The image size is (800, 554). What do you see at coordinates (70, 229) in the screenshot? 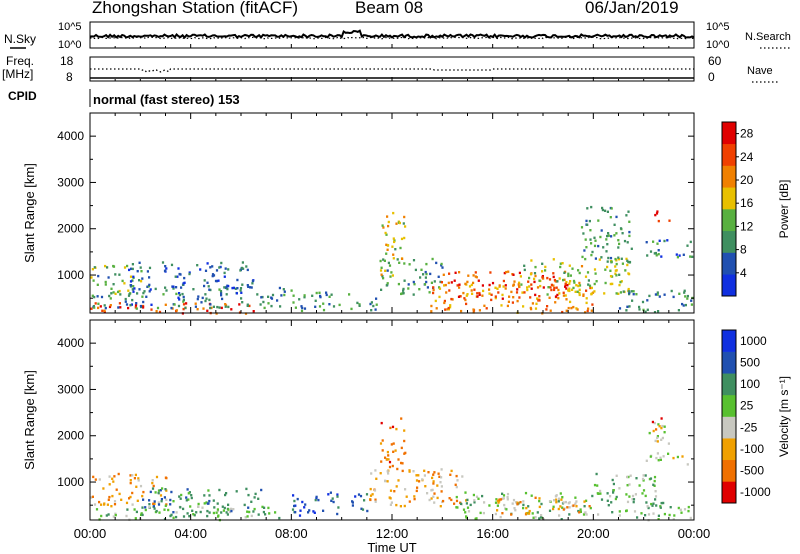
I see `y-tick-label: 2000` at bounding box center [70, 229].